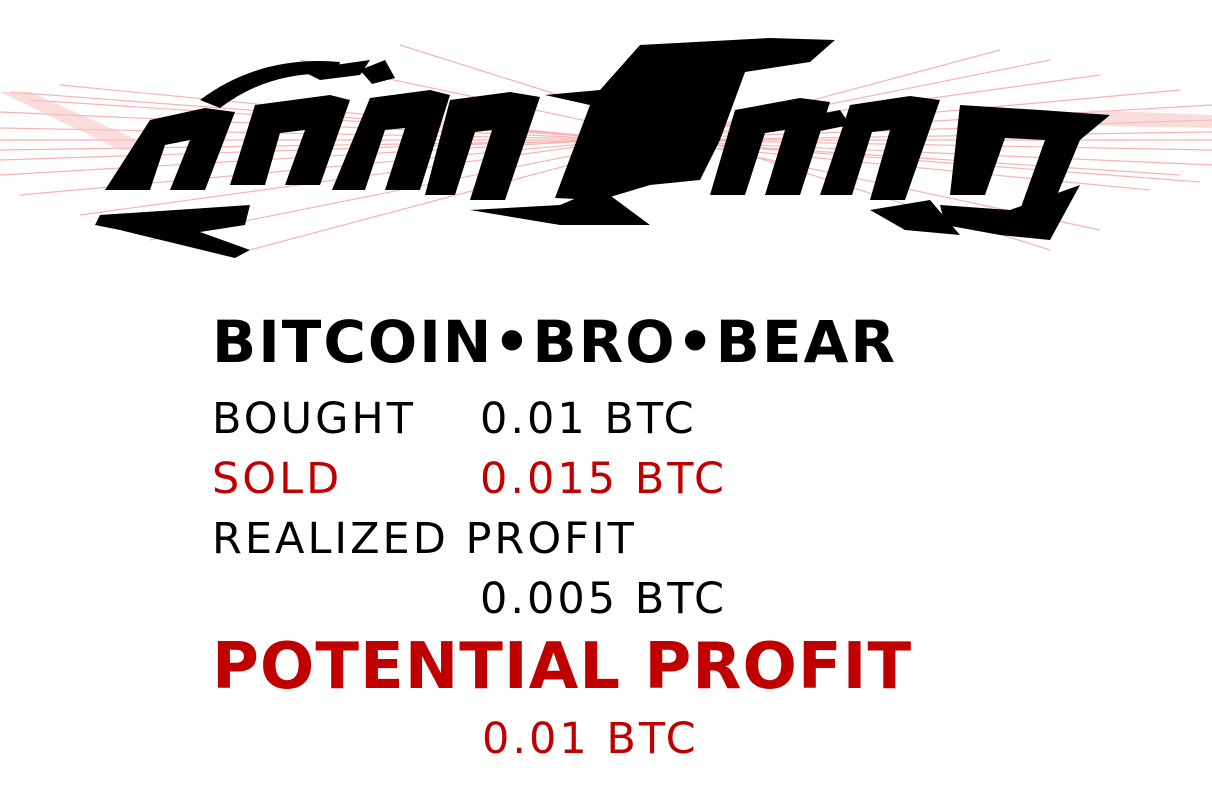 Image resolution: width=1212 pixels, height=806 pixels. I want to click on bought-label: BOUGHT, so click(314, 419).